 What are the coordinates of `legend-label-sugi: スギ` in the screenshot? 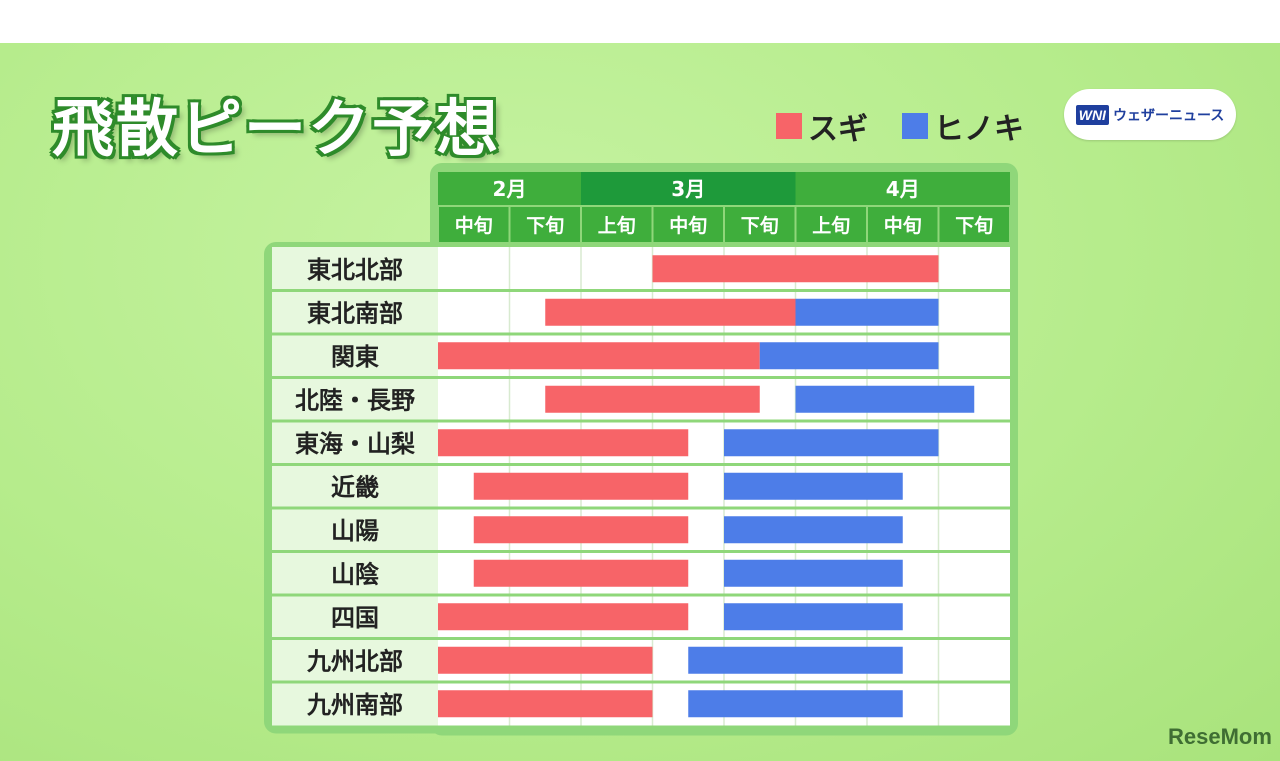 It's located at (838, 129).